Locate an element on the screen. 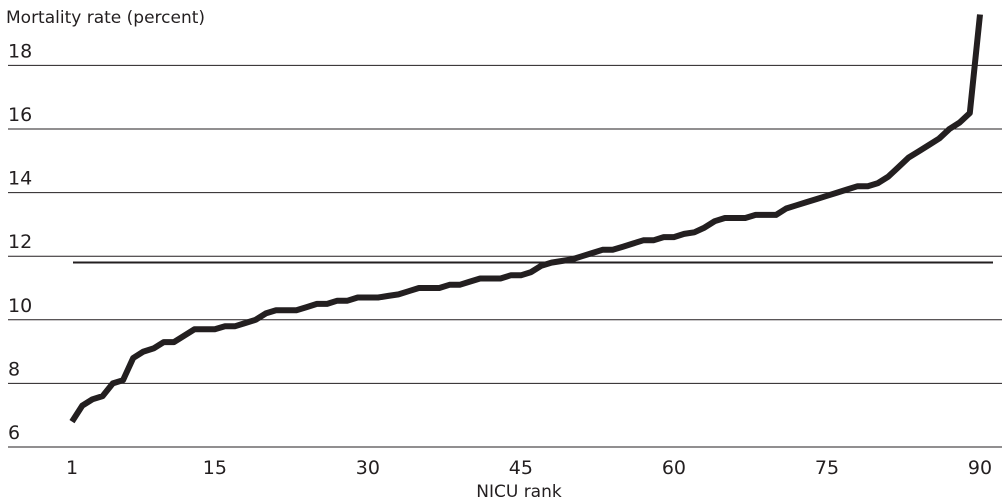  x-tick-label: 1 is located at coordinates (72, 468).